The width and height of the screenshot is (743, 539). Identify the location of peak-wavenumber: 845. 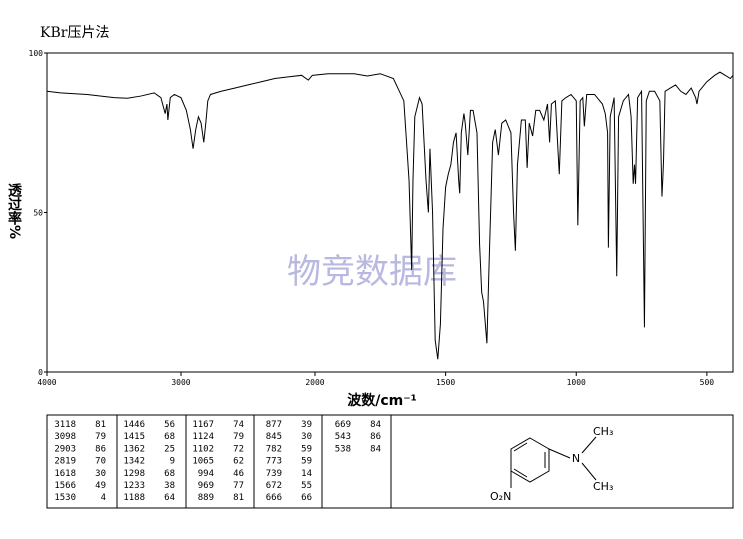
(274, 437).